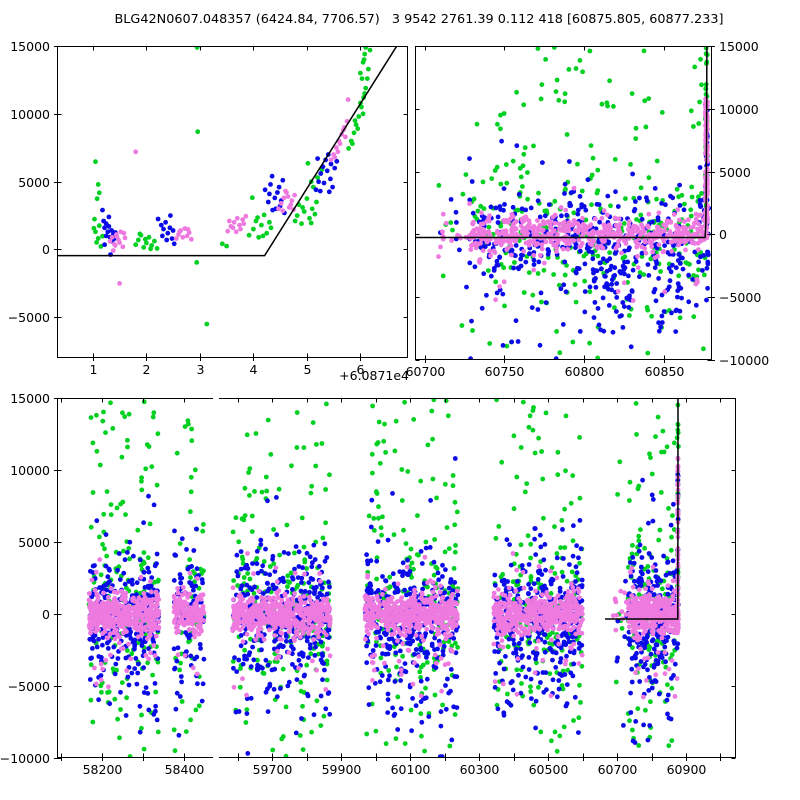 Image resolution: width=800 pixels, height=800 pixels. I want to click on x-tick-label: 2, so click(147, 369).